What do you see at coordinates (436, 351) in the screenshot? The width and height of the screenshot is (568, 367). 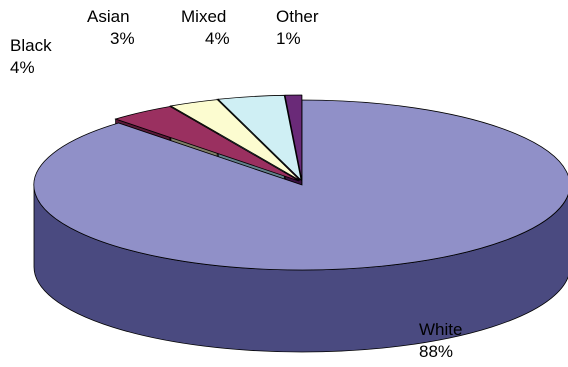 I see `label-white-value: 88%` at bounding box center [436, 351].